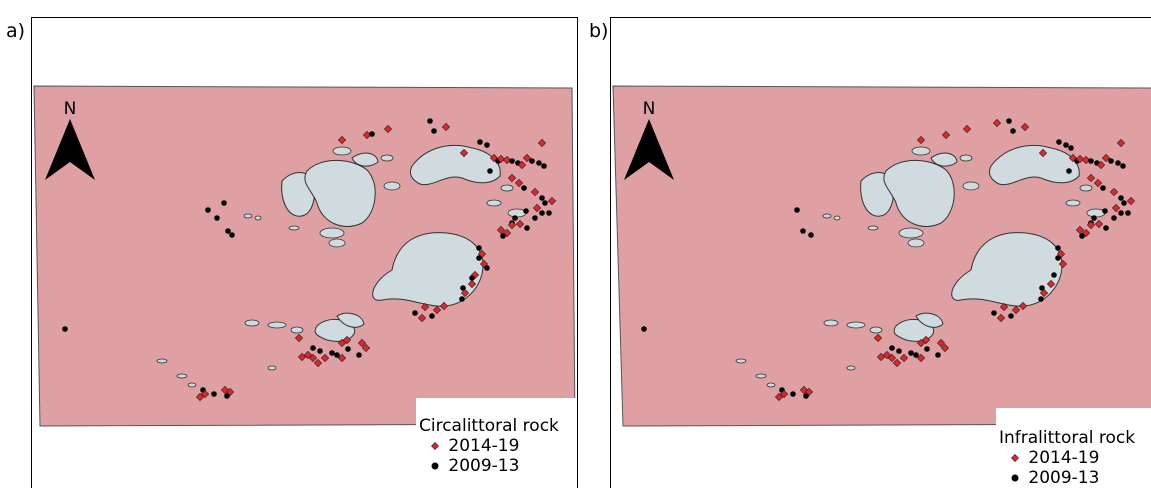 This screenshot has height=488, width=1151. What do you see at coordinates (70, 139) in the screenshot?
I see `north-arrow: N` at bounding box center [70, 139].